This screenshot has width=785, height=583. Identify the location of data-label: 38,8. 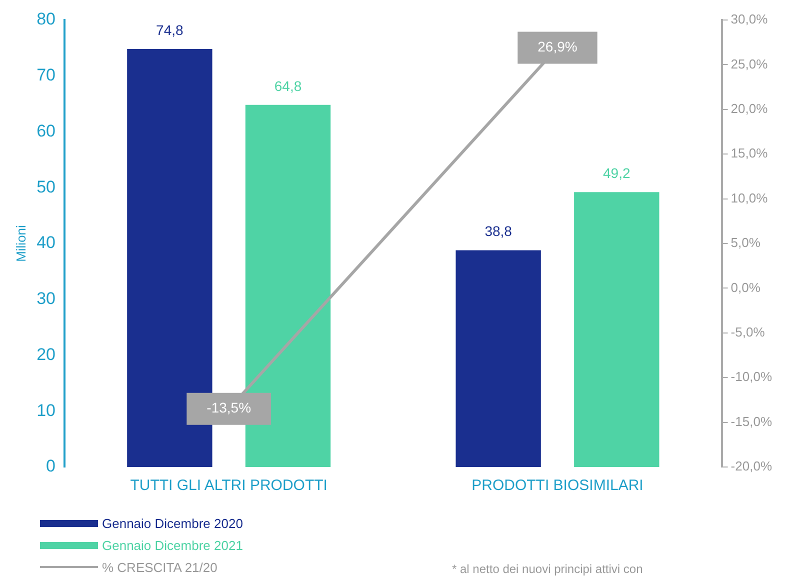
(498, 231).